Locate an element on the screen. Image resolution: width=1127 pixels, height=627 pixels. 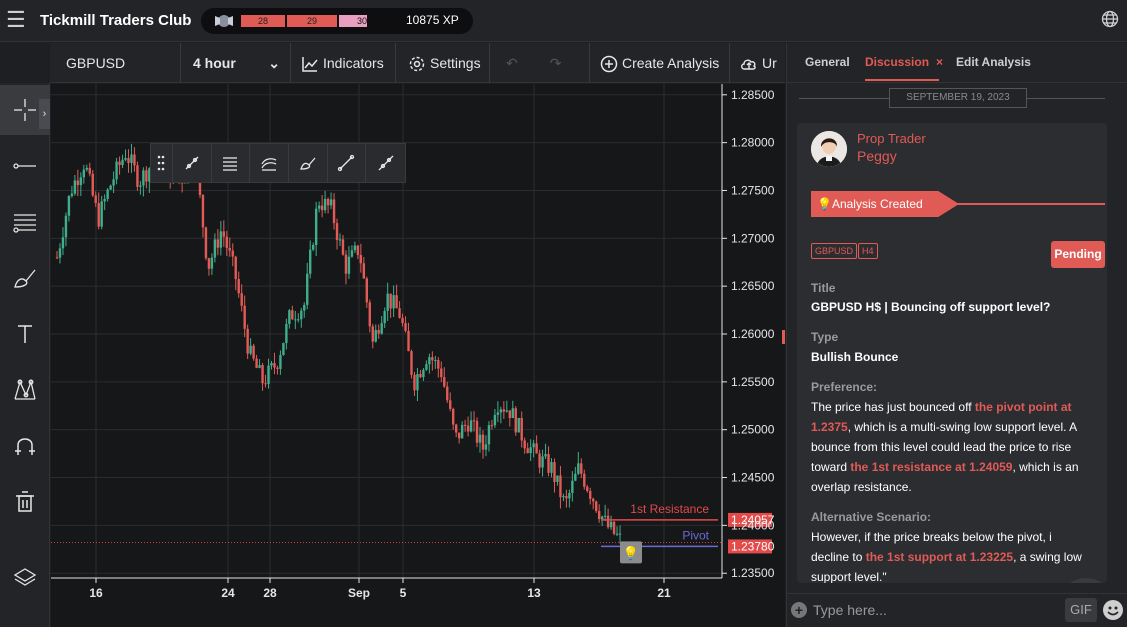
settings-button: Settings is located at coordinates (443, 63).